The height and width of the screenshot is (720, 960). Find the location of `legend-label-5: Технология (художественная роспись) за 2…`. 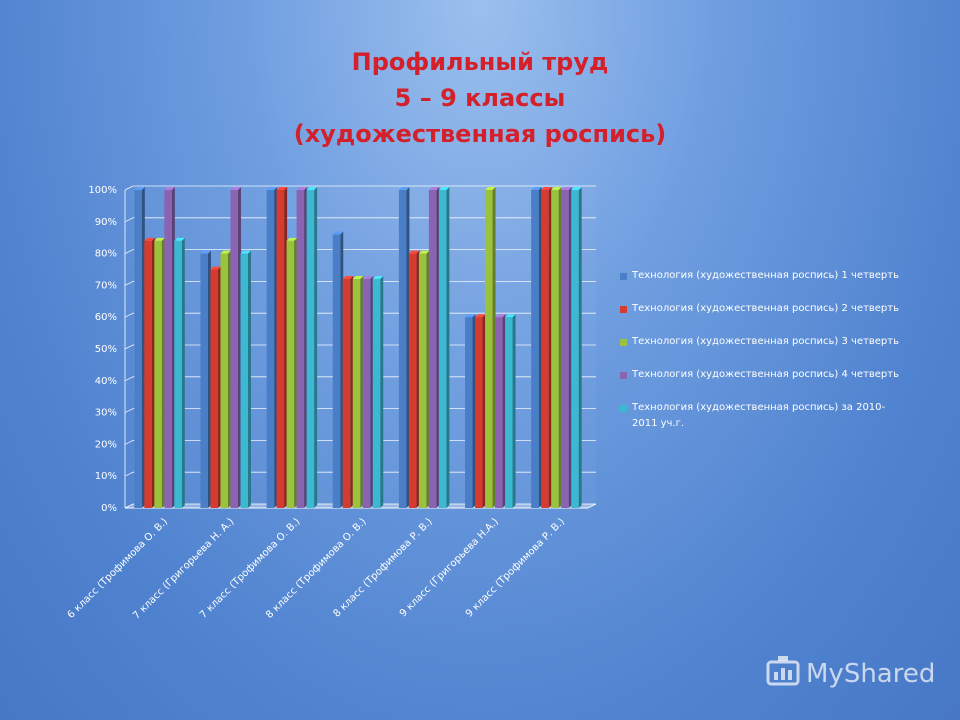

legend-label-5: Технология (художественная роспись) за 2… is located at coordinates (759, 415).